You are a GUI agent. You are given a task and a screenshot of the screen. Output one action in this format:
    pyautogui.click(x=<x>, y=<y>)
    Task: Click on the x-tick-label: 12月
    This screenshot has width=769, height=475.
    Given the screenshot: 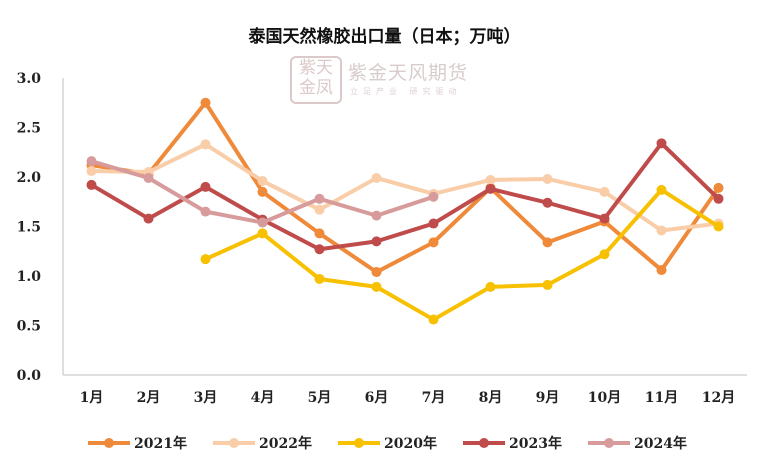 What is the action you would take?
    pyautogui.click(x=718, y=398)
    